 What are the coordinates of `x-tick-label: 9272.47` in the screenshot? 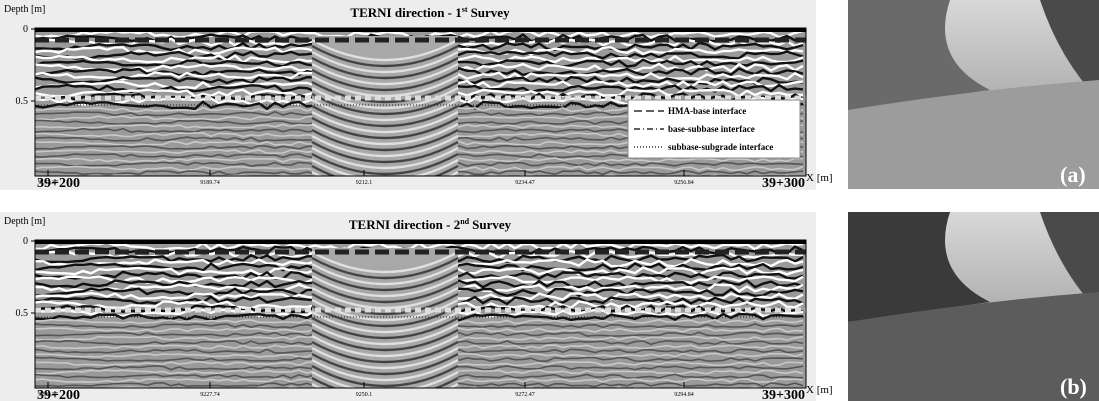 It's located at (525, 395).